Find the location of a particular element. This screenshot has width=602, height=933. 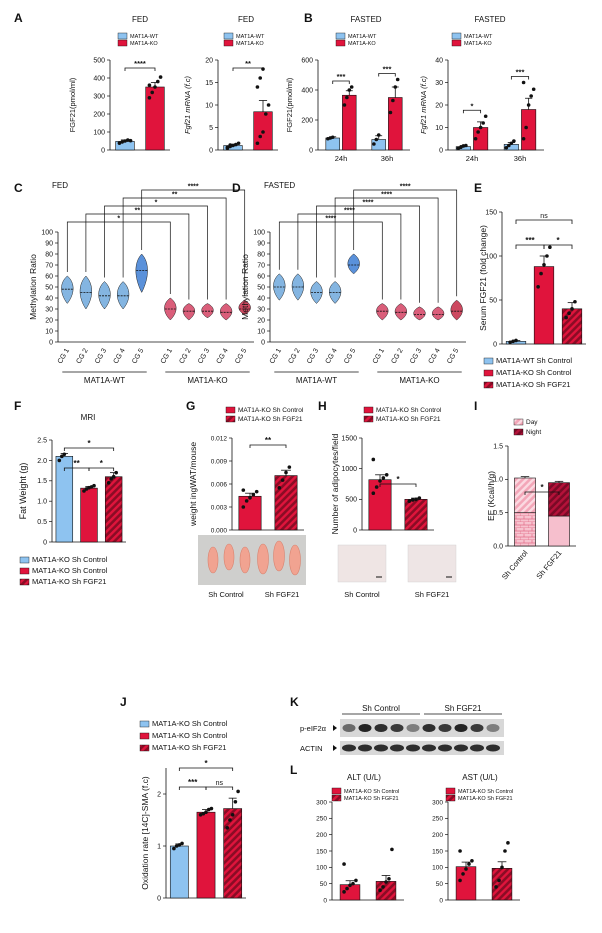

histology-image is located at coordinates (432, 563).